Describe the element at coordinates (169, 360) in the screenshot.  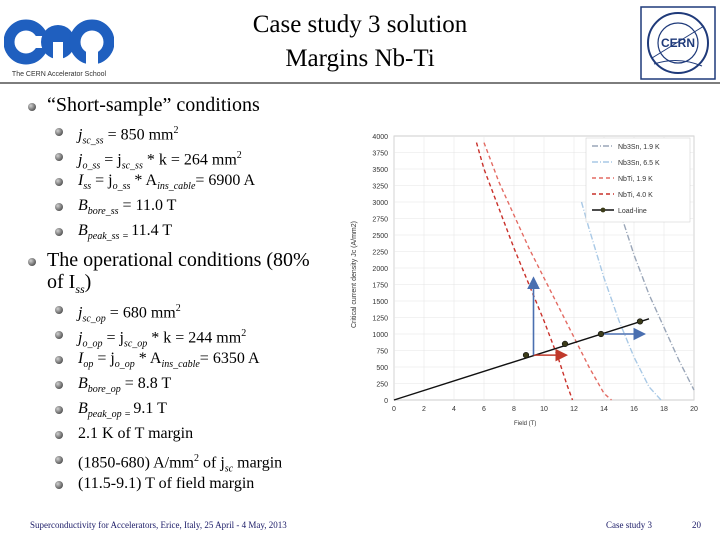
I see `iop-line: Iop = jo_op * Ains_cable= 6350 A` at that location.